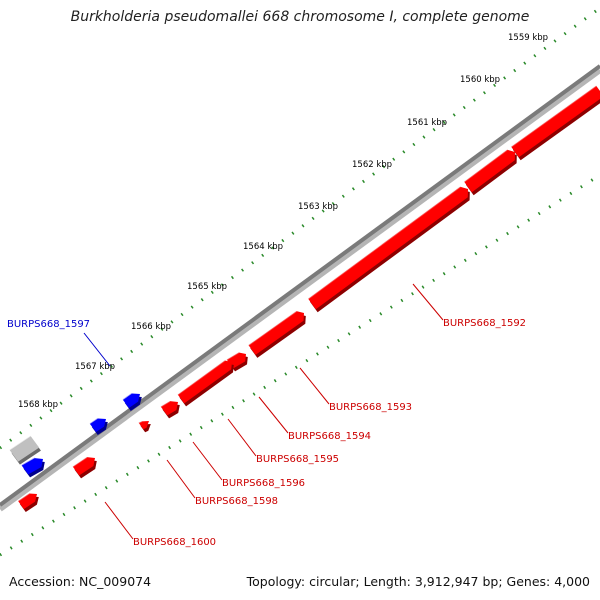  Describe the element at coordinates (329, 436) in the screenshot. I see `gene-label: BURPS668_1594` at that location.